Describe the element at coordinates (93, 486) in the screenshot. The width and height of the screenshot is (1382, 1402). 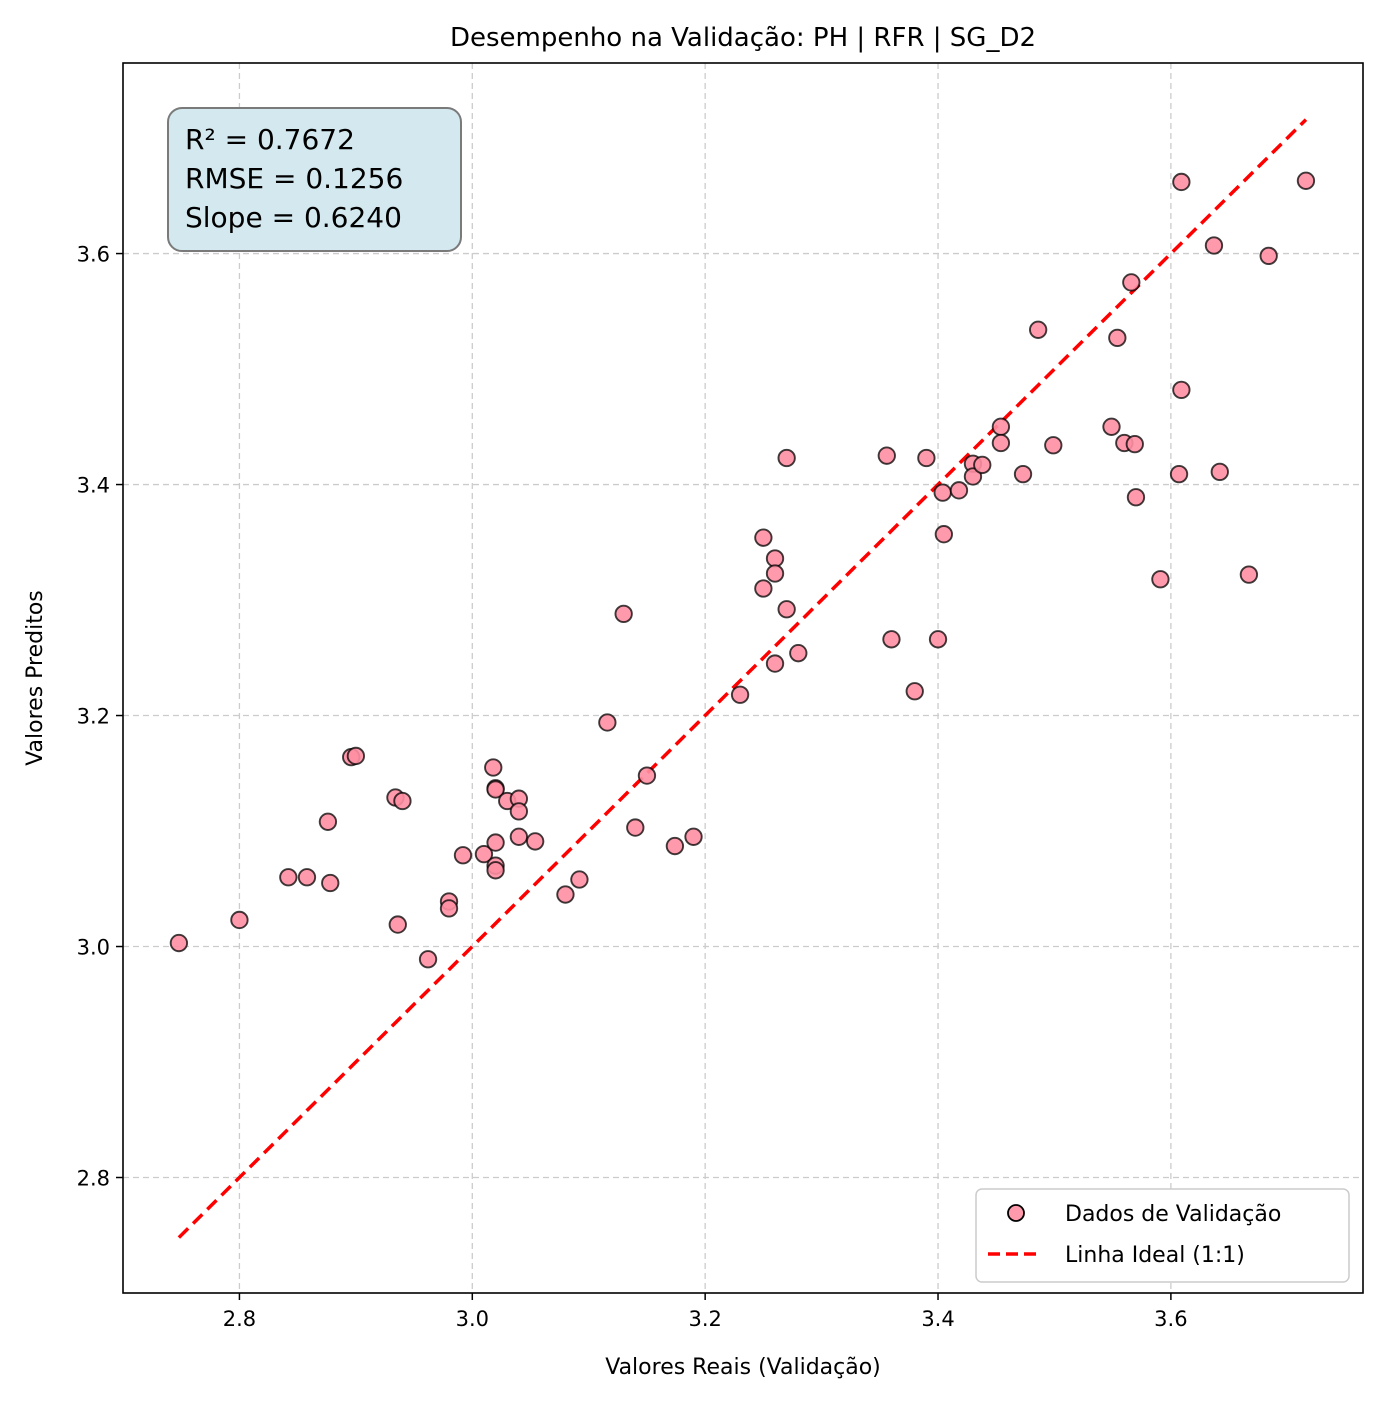
I see `y-tick-label: 3.4` at that location.